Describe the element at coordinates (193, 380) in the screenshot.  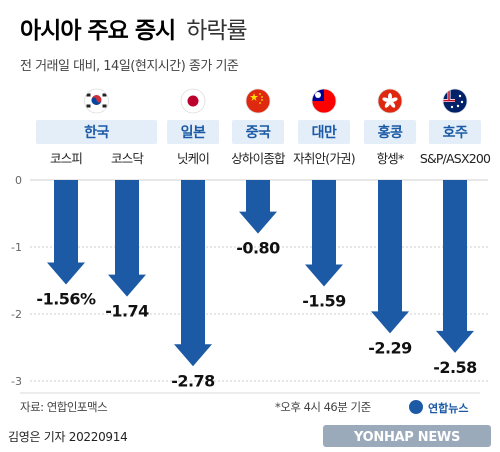
I see `value-label: -2.78` at that location.